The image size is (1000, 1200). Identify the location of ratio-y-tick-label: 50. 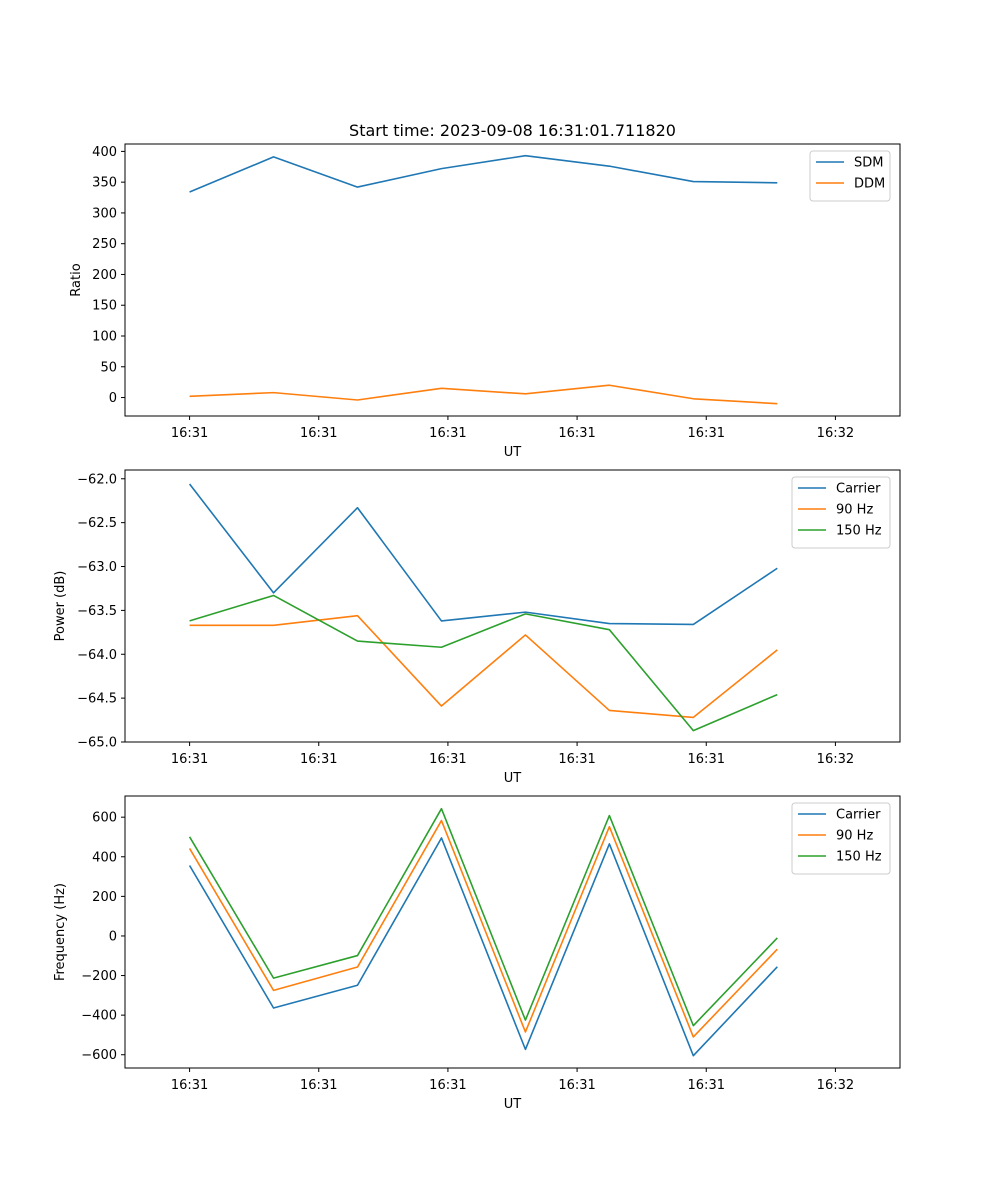
(108, 367).